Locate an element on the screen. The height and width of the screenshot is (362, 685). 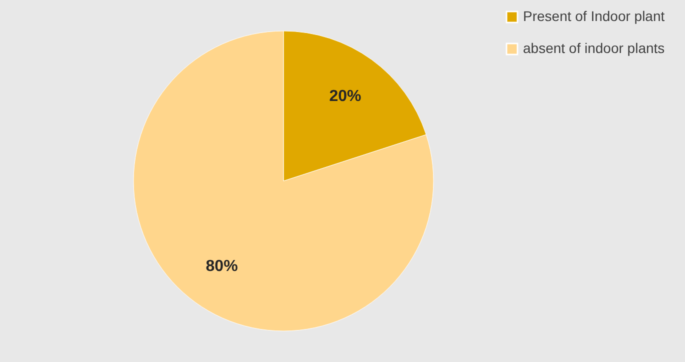
data-label: 80% is located at coordinates (222, 266).